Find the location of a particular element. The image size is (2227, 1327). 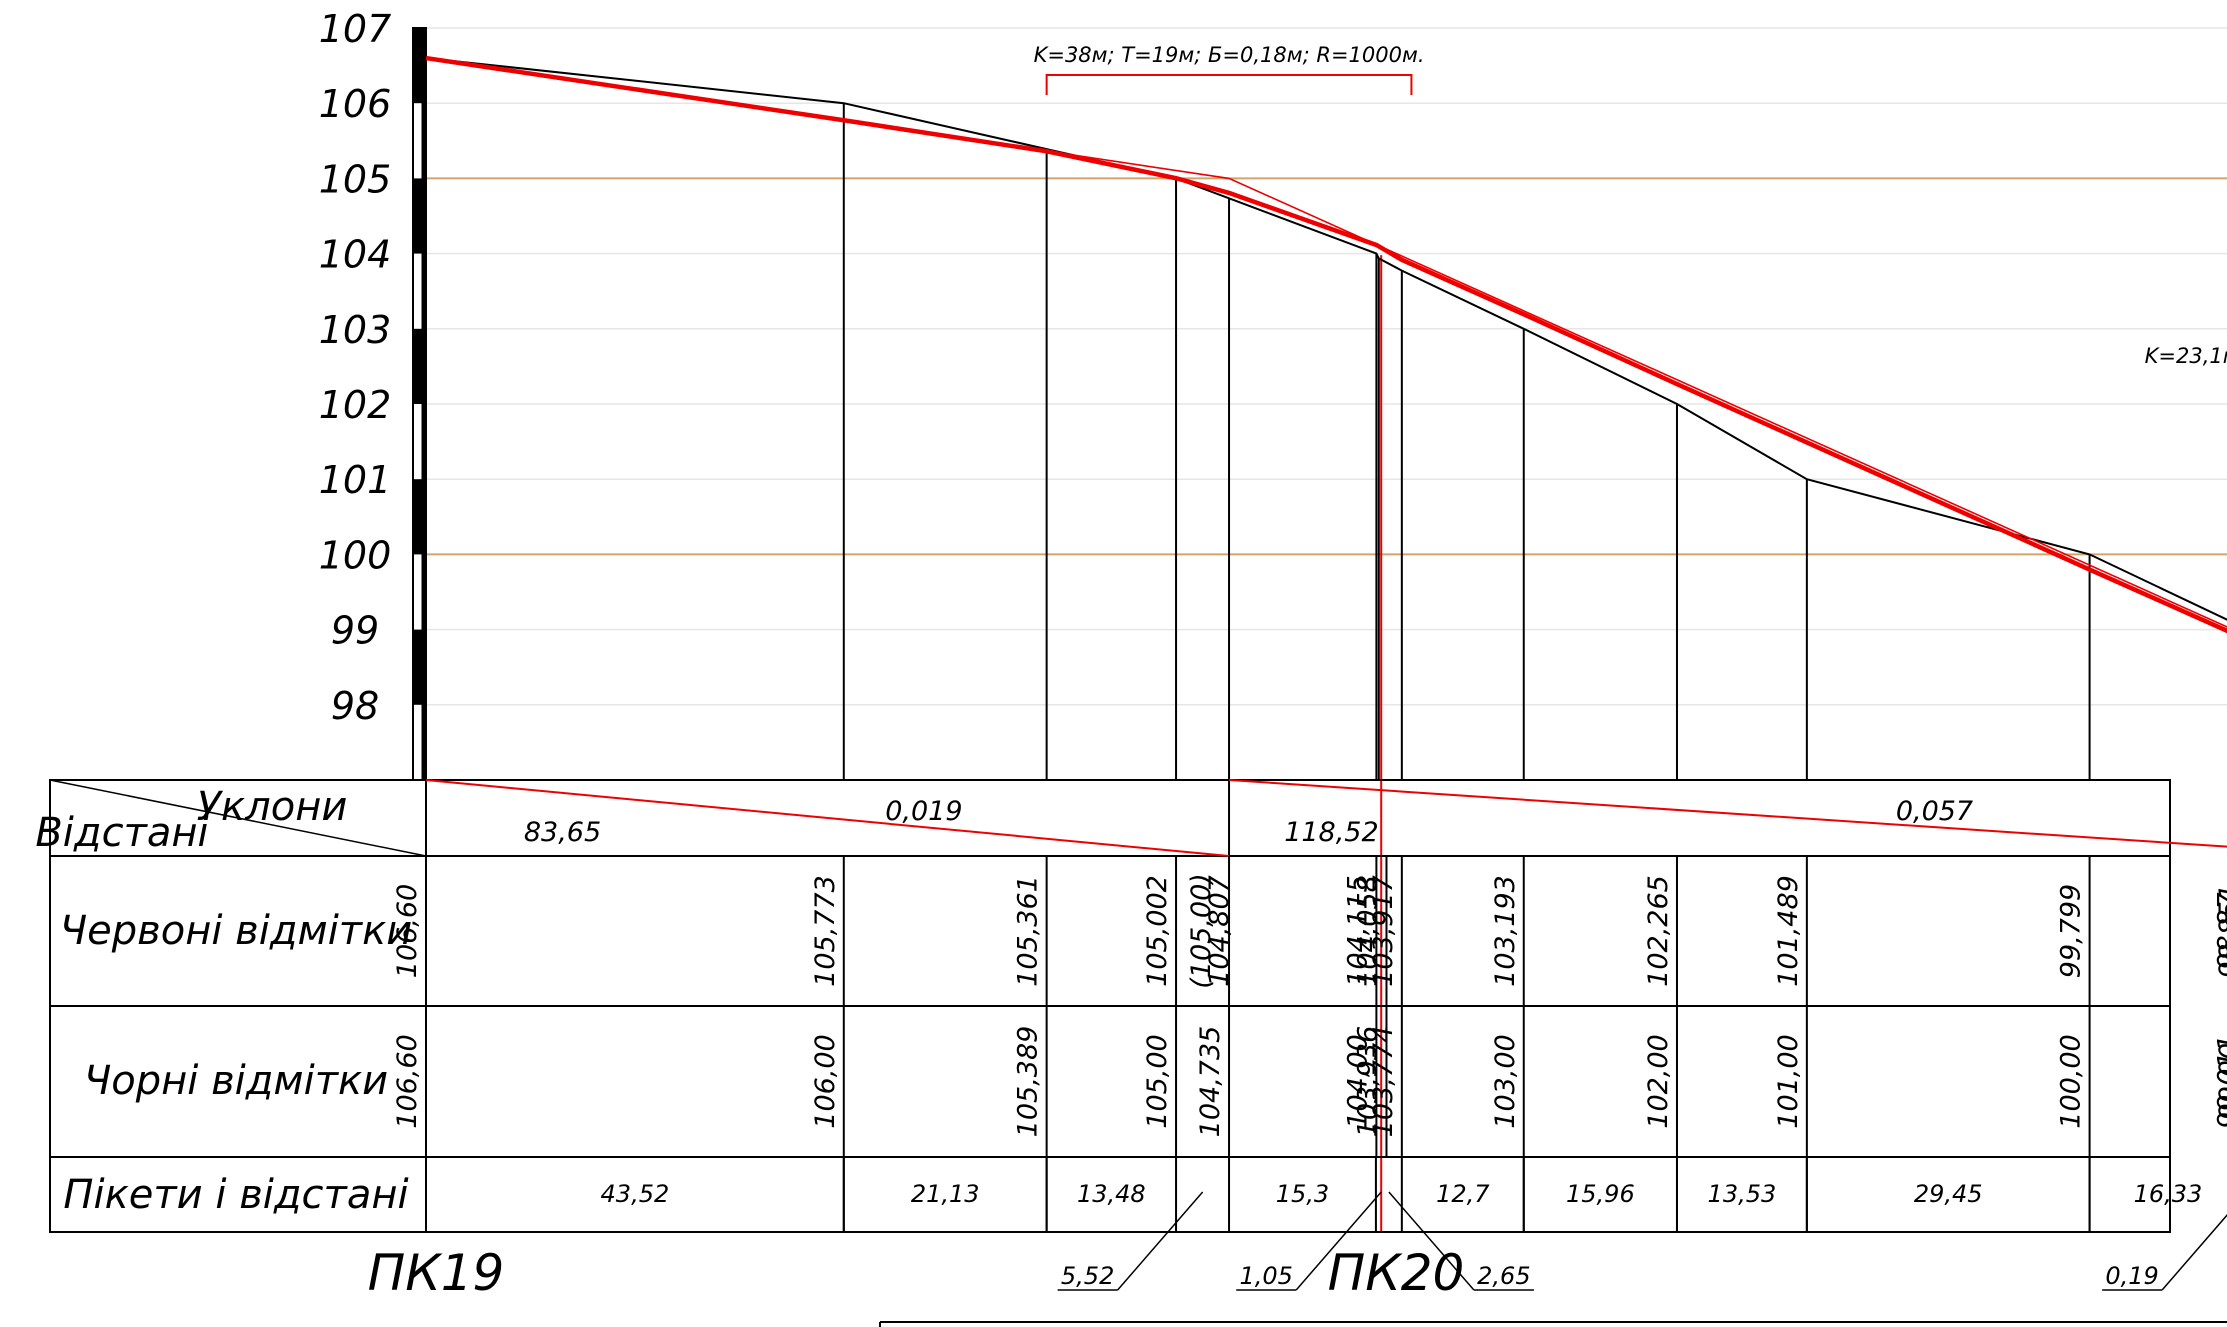

black-mark-value: 99,011 is located at coordinates (2219, 1081).